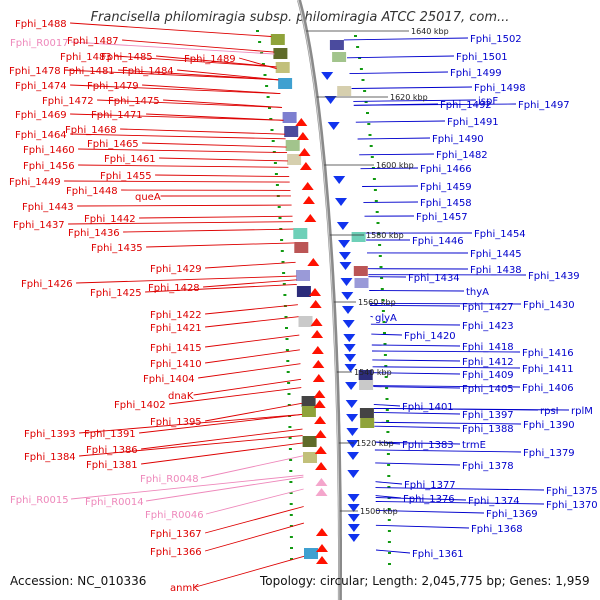  I want to click on right-gene-label: Fphi_1458, so click(446, 203).